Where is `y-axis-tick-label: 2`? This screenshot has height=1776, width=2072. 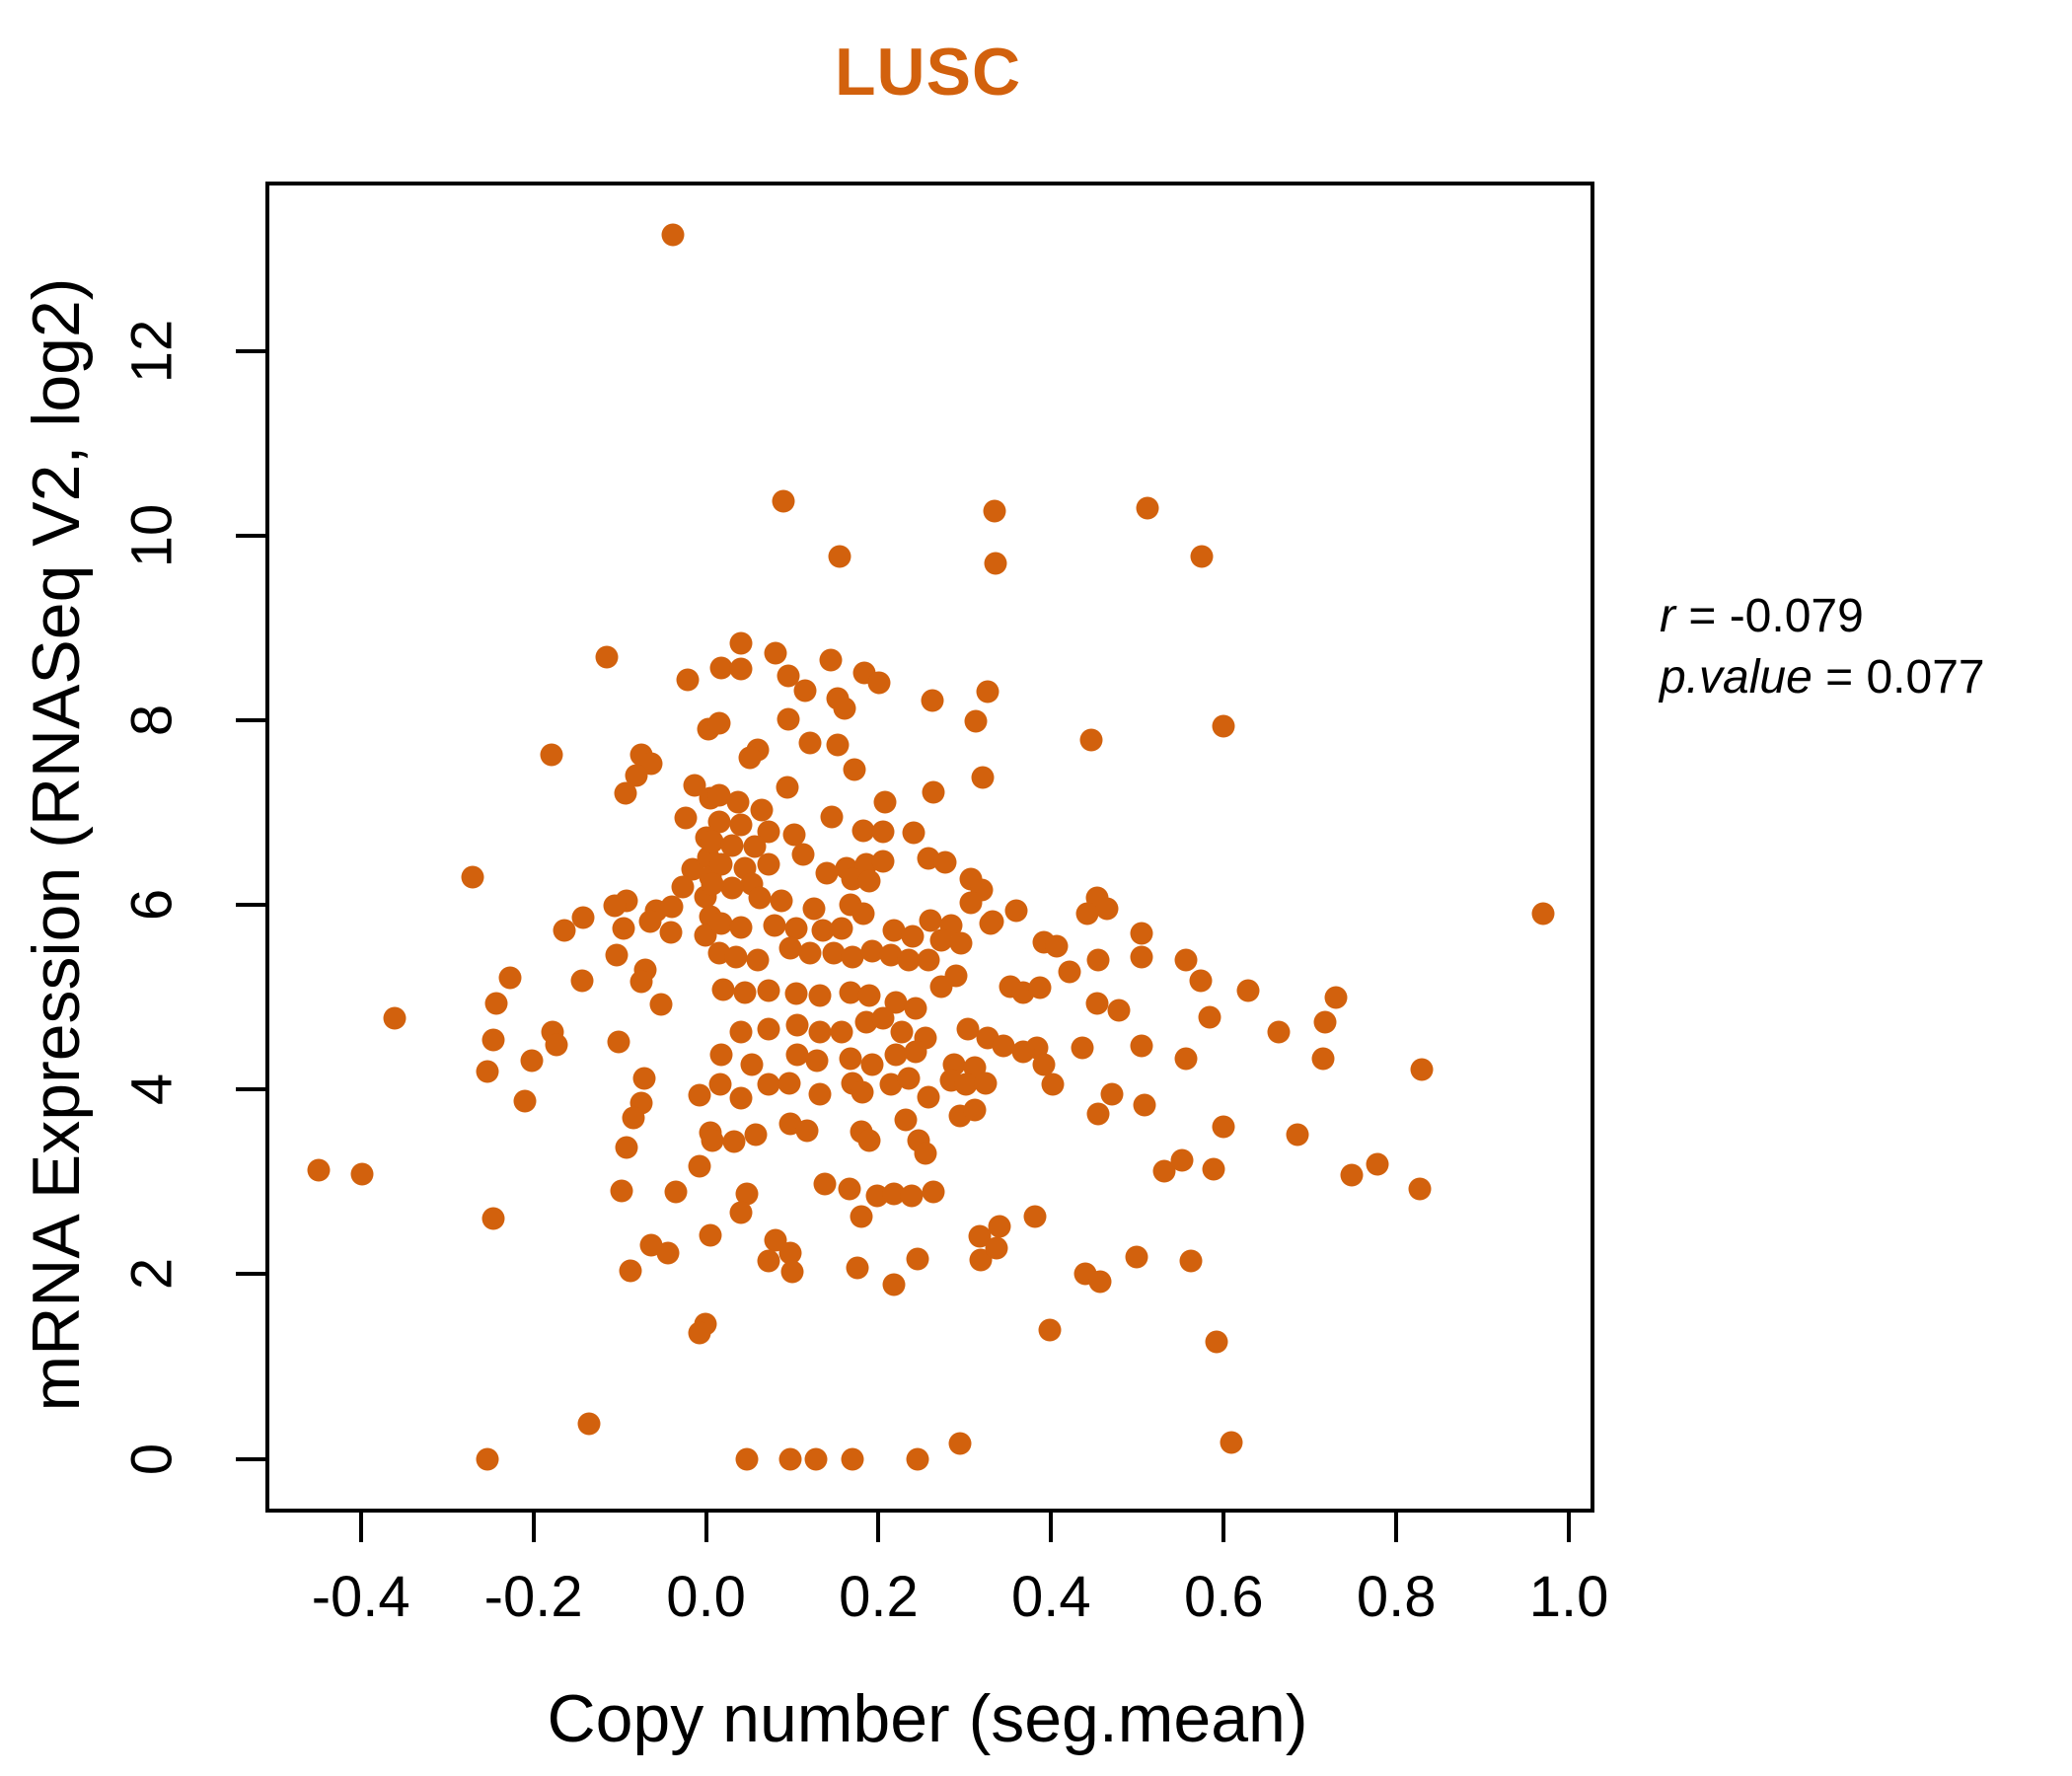
y-axis-tick-label: 2 is located at coordinates (152, 1275).